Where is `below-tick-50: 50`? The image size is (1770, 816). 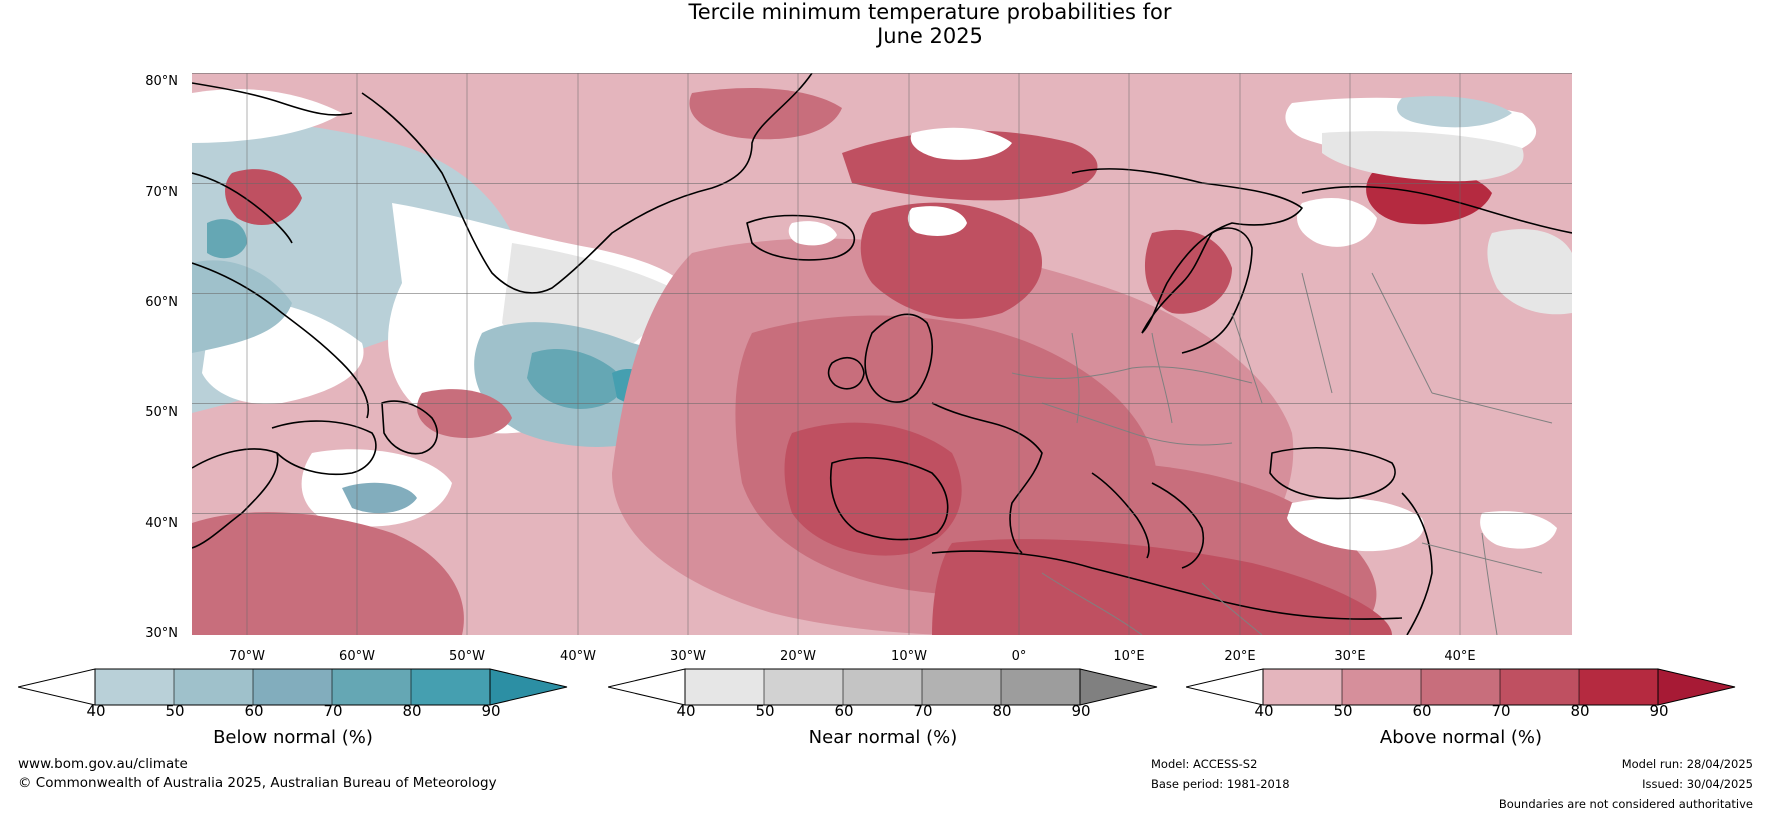 below-tick-50: 50 is located at coordinates (175, 711).